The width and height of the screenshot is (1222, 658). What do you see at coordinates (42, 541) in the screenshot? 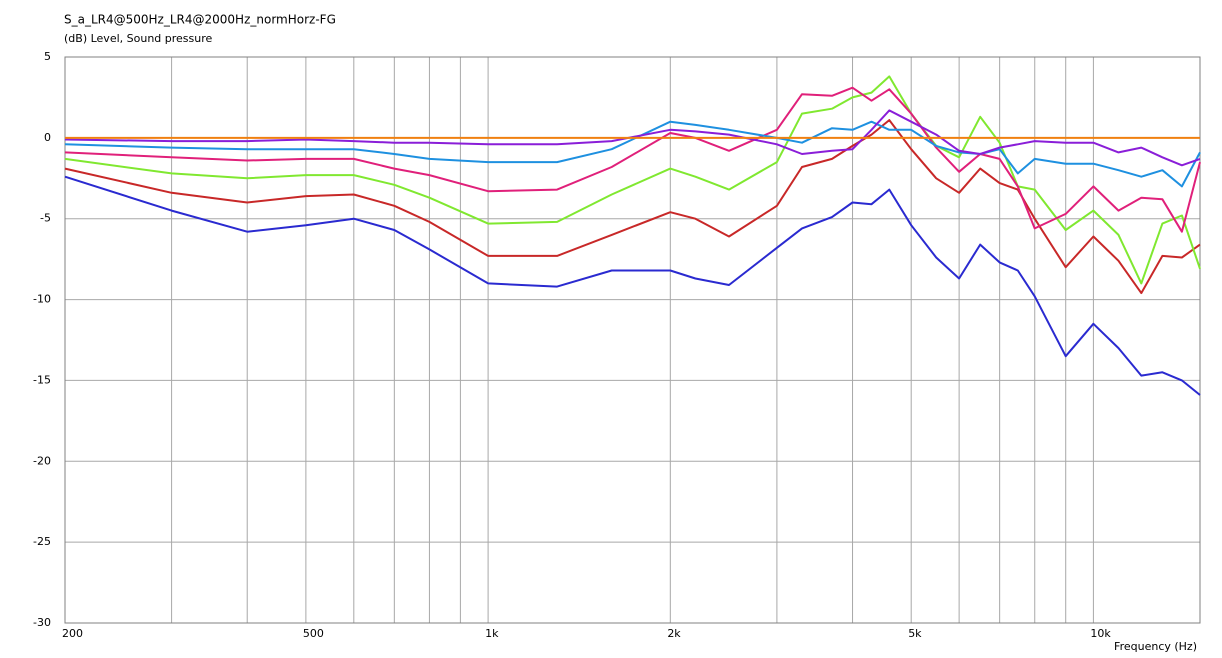
I see `y-tick-label: -25` at bounding box center [42, 541].